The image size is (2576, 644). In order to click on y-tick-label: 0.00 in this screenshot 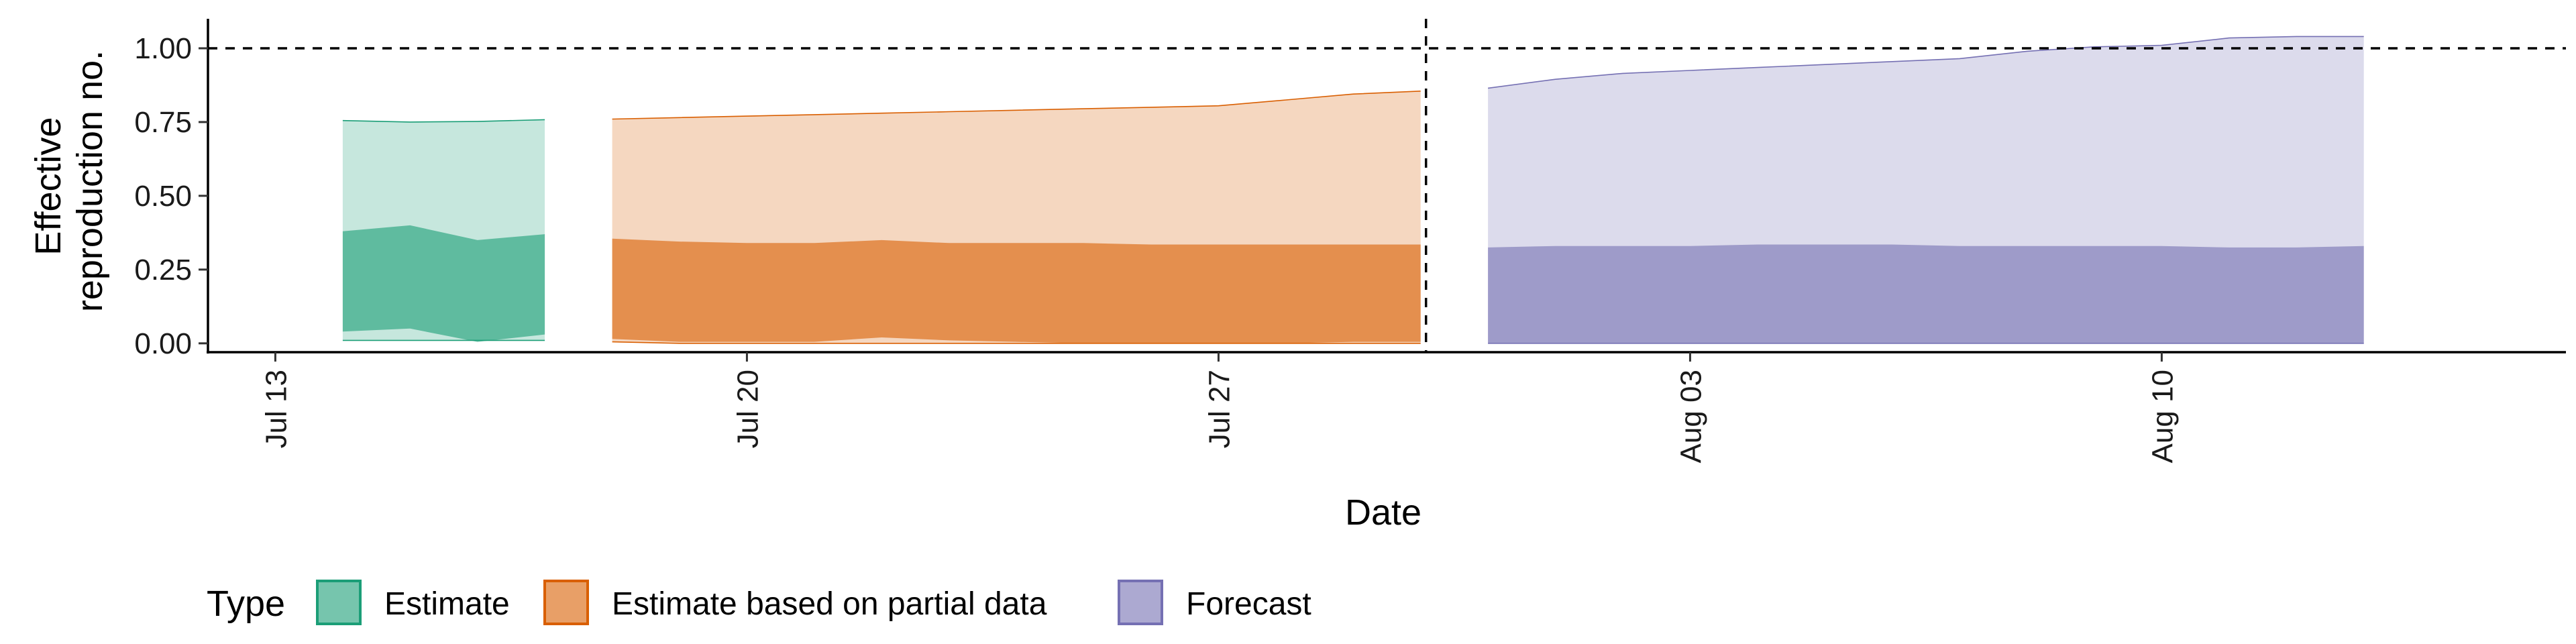, I will do `click(163, 343)`.